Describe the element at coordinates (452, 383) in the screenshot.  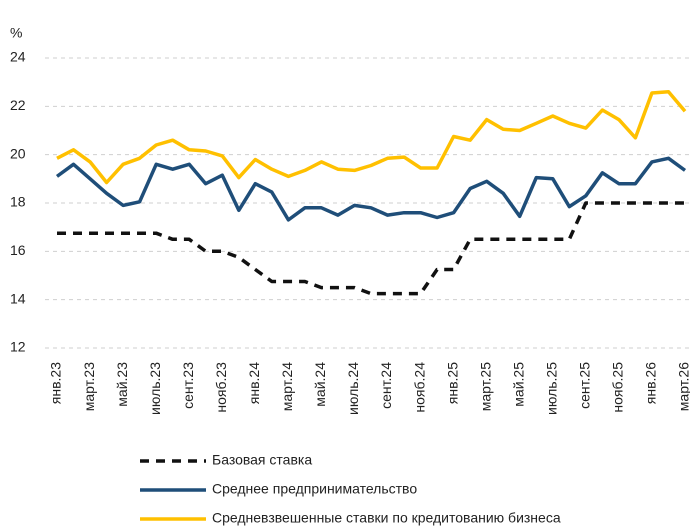
I see `x-tick-label: янв.25` at that location.